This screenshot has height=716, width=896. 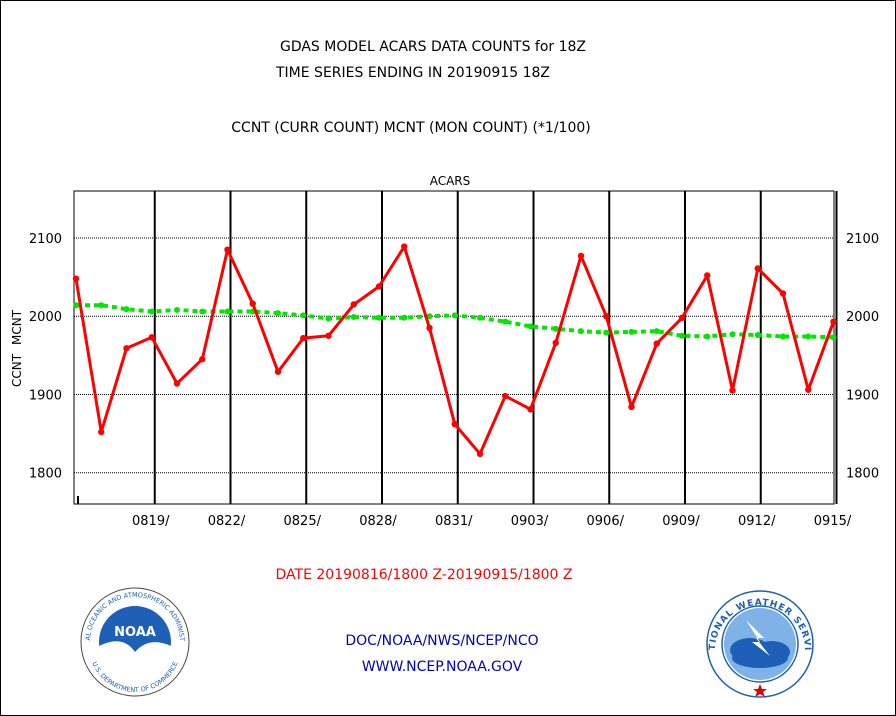 I want to click on y-tick-label-left: 2000, so click(x=45, y=317).